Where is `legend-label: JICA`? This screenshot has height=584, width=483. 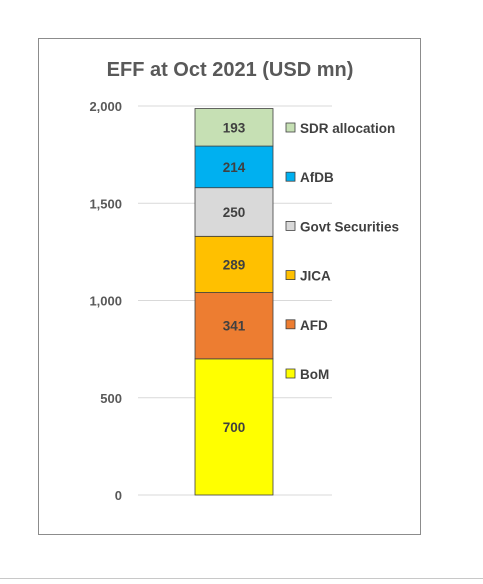
legend-label: JICA is located at coordinates (315, 276).